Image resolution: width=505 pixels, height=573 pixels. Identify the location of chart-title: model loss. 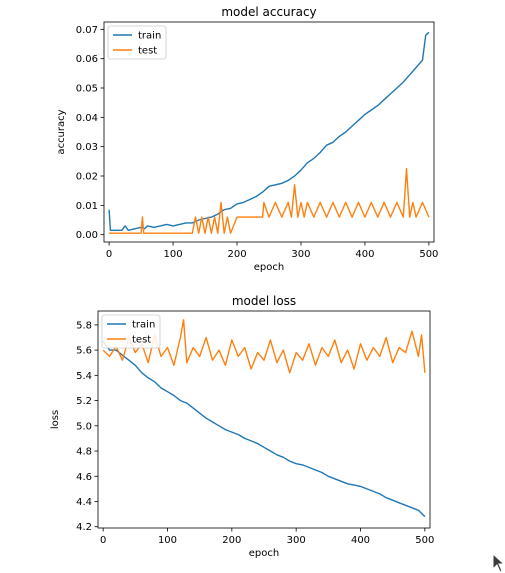
(264, 301).